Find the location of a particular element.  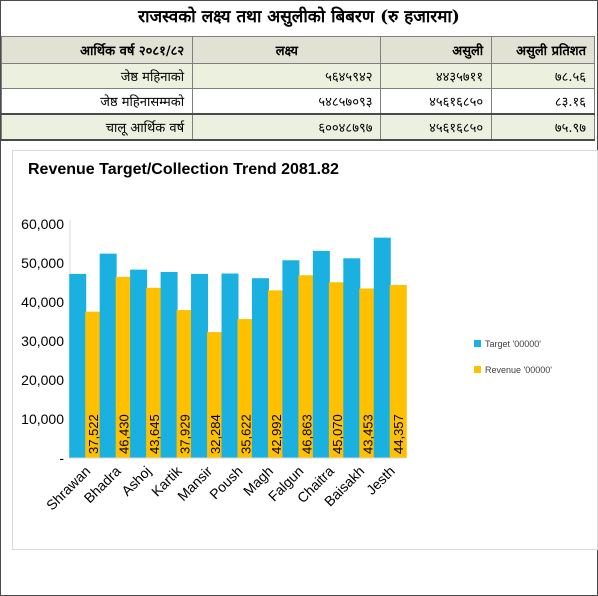

row-target: ५६४५९४२ is located at coordinates (287, 76).